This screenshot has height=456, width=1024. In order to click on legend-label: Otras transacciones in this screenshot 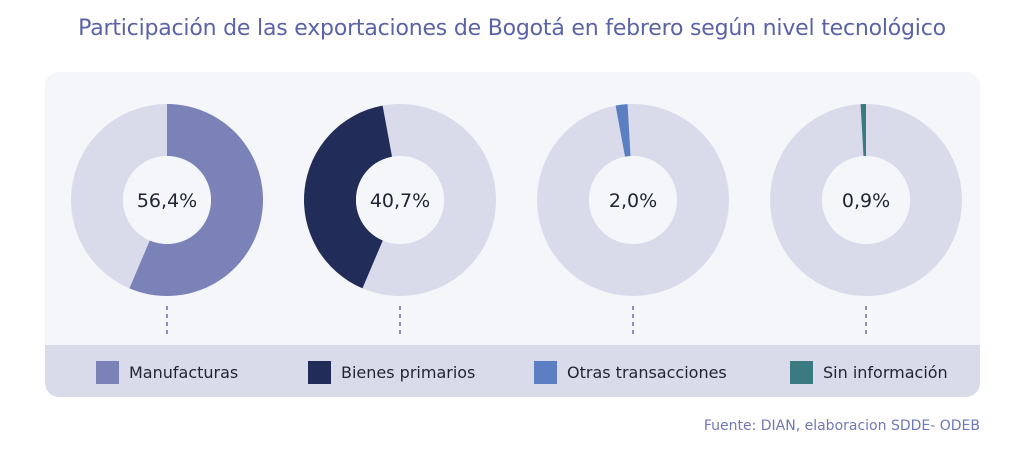, I will do `click(647, 372)`.